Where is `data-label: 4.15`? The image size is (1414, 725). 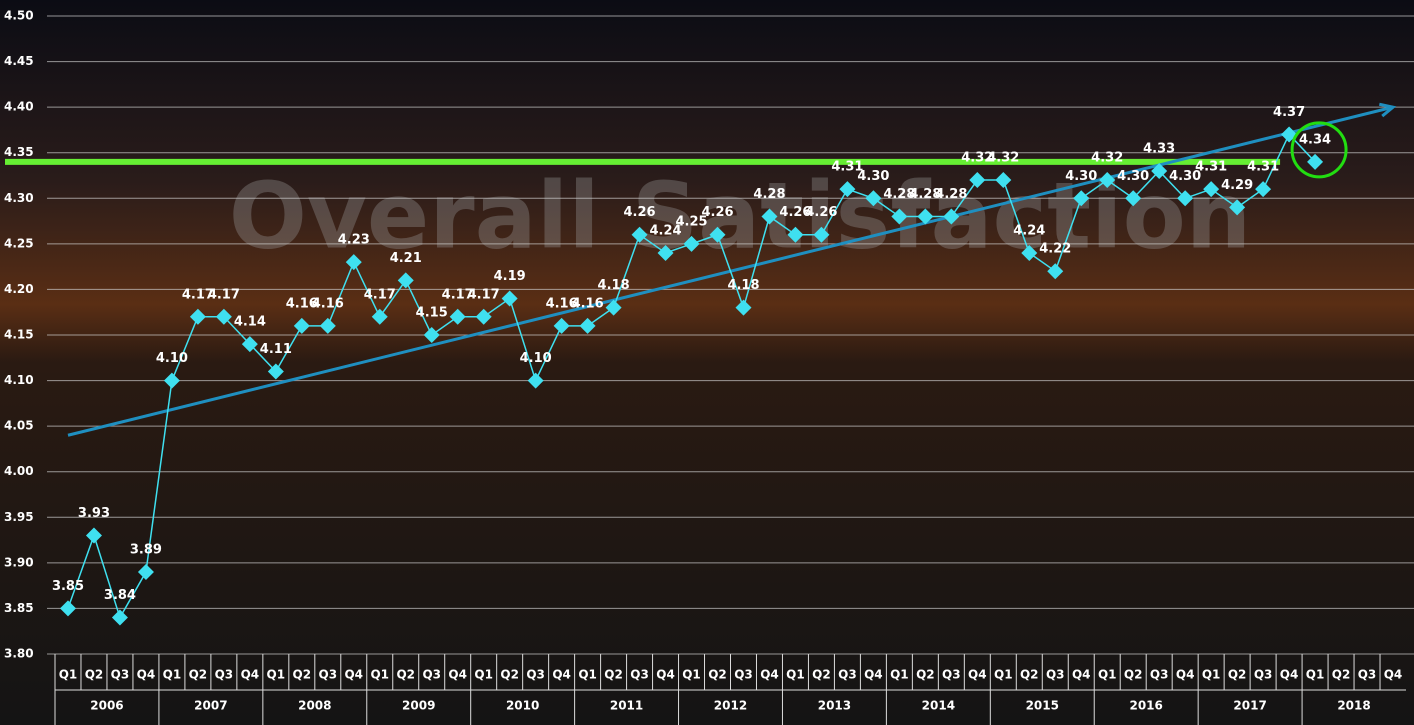
data-label: 4.15 is located at coordinates (432, 313).